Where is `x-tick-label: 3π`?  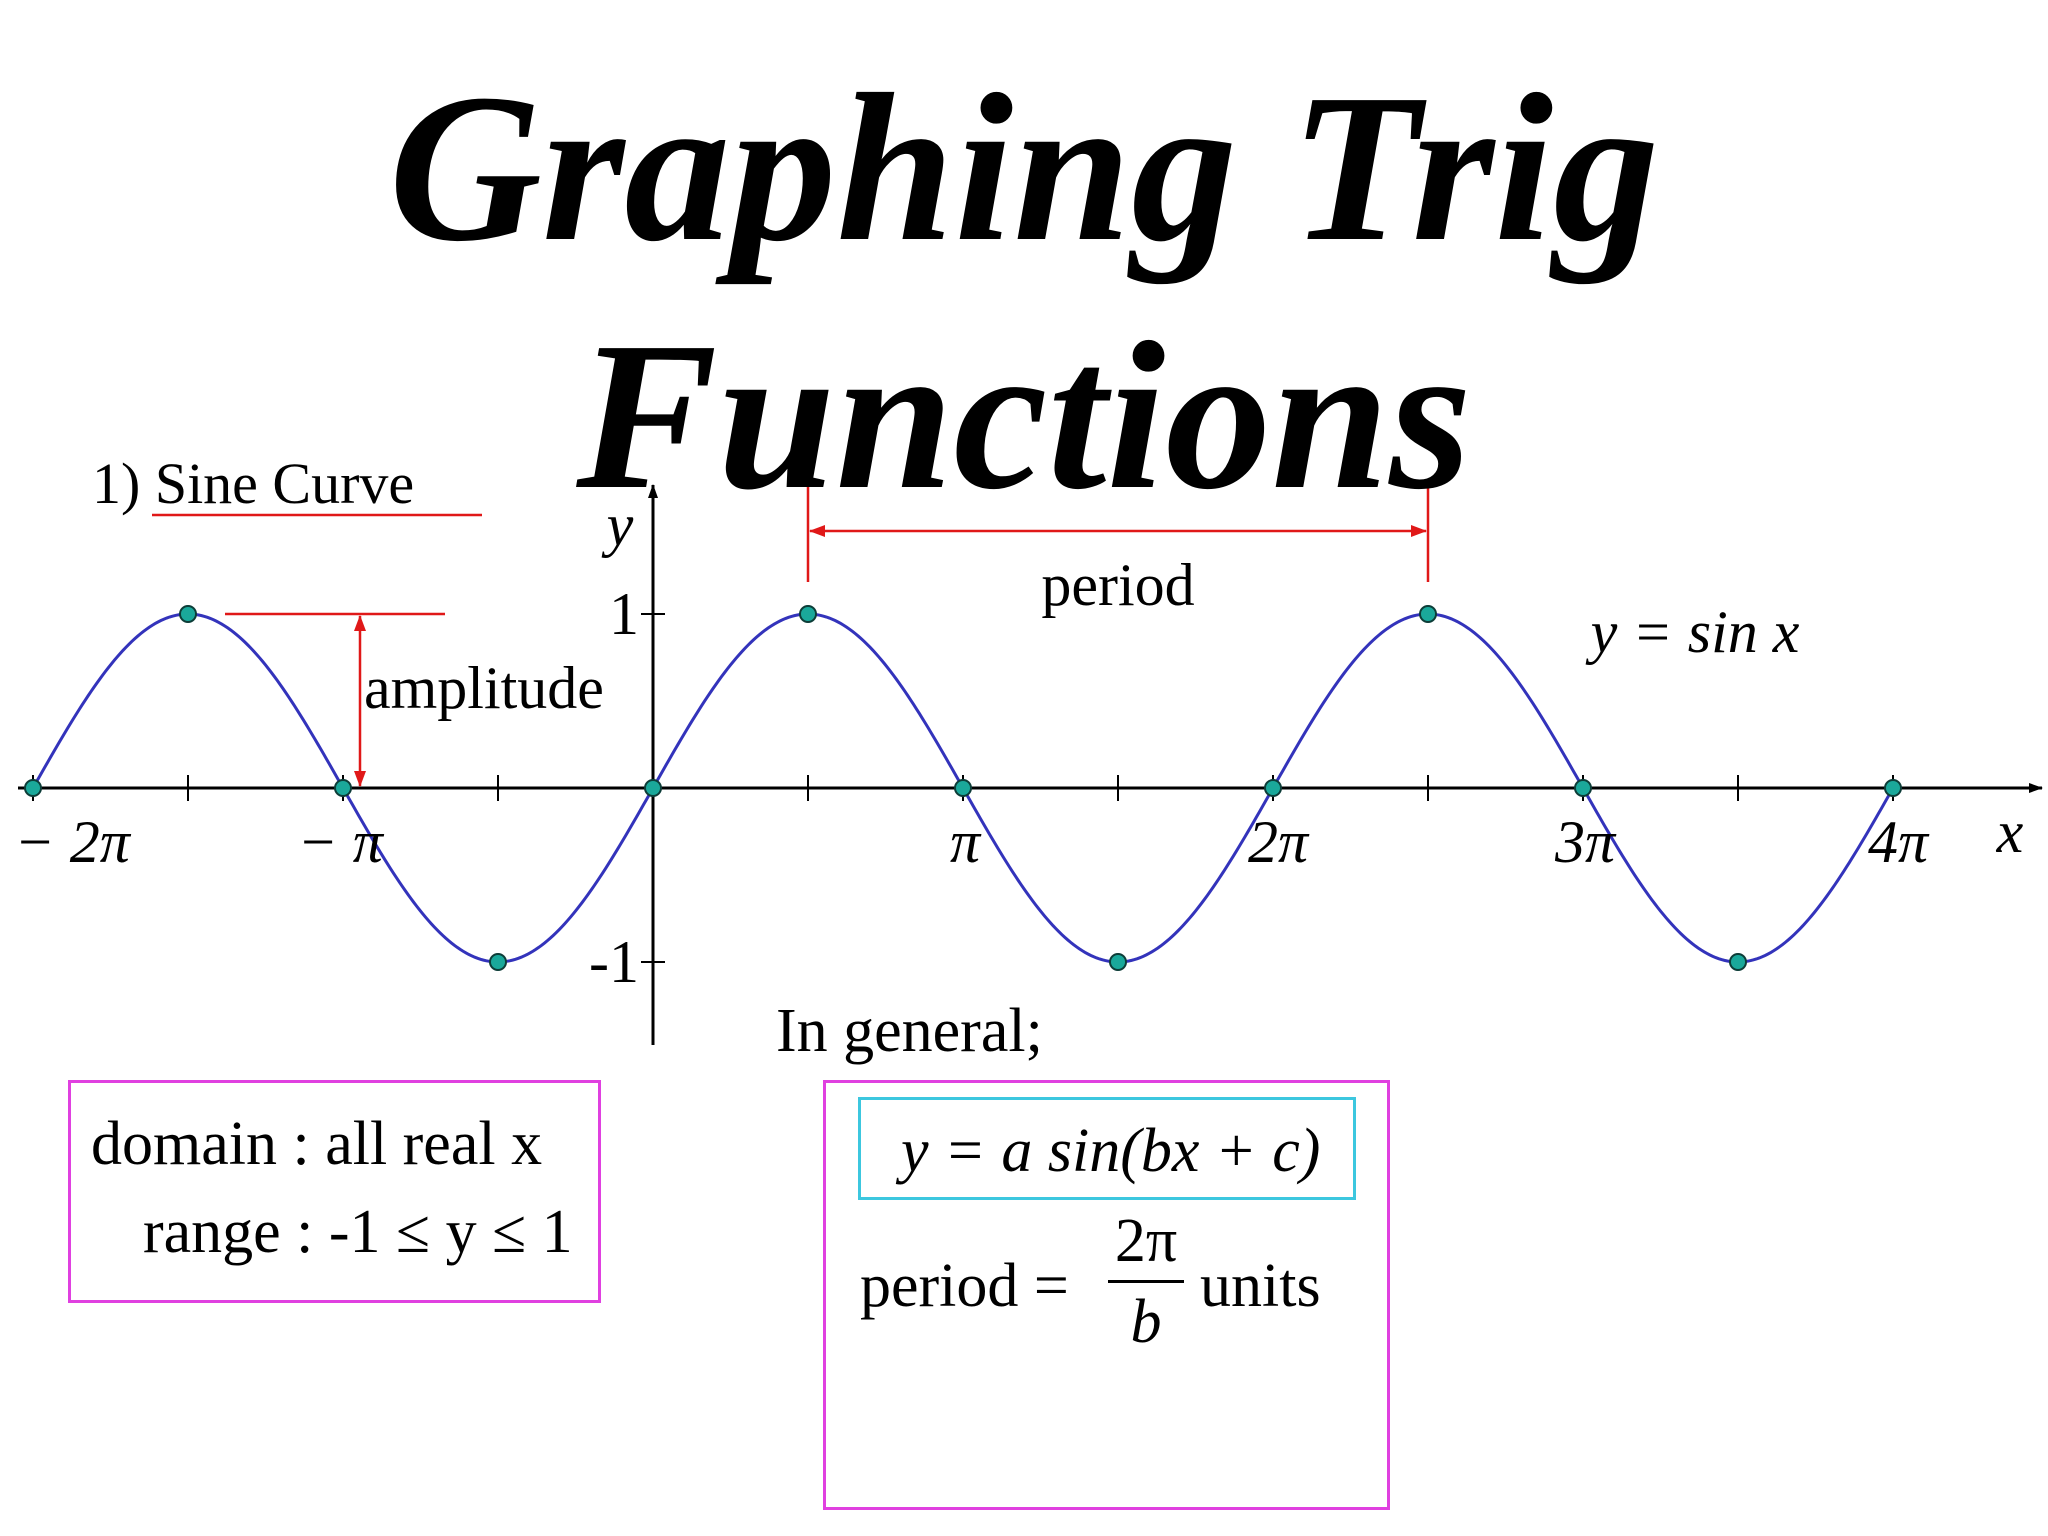
x-tick-label: 3π is located at coordinates (1585, 842).